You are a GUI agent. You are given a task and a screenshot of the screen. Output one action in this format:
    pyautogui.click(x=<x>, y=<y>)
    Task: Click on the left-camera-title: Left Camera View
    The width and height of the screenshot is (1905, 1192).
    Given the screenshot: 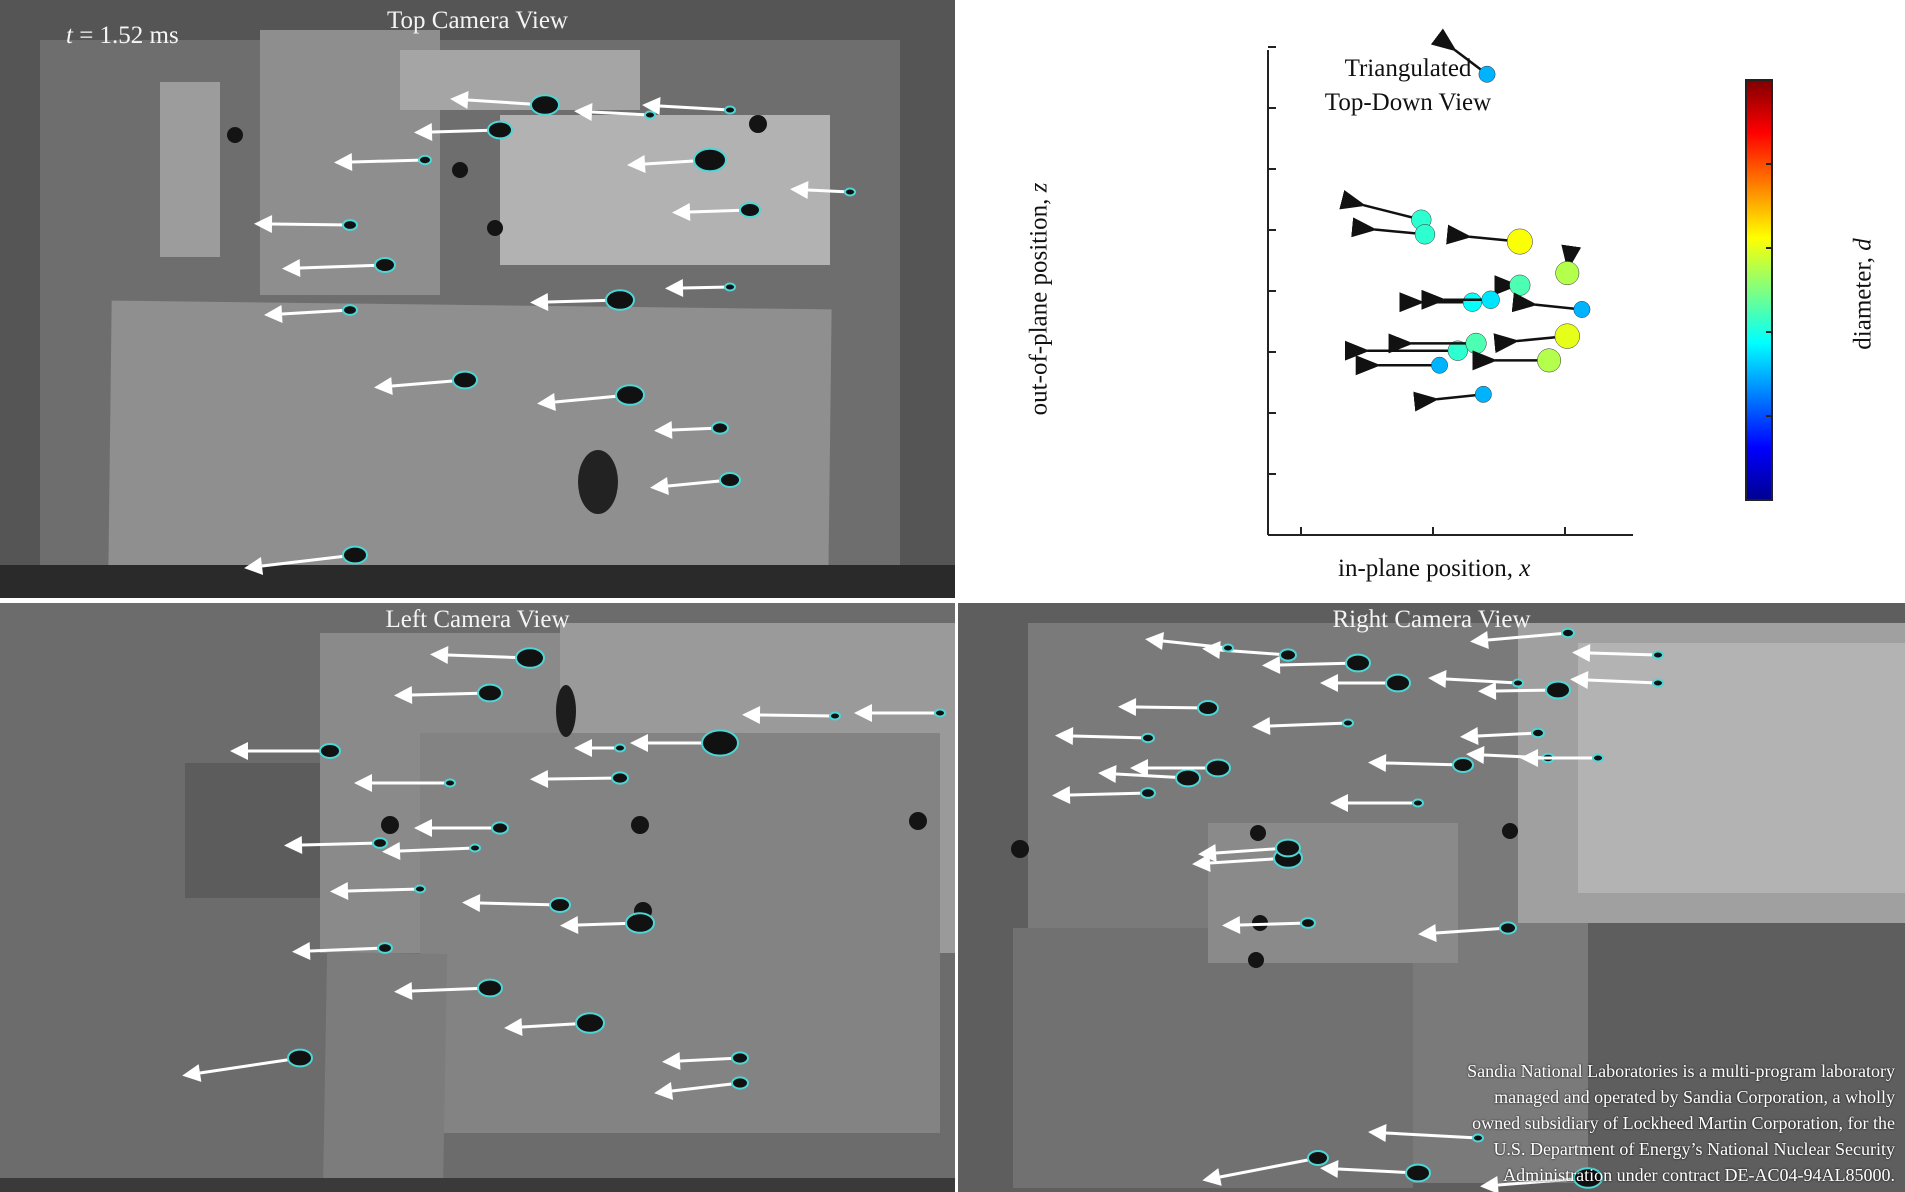 What is the action you would take?
    pyautogui.click(x=477, y=619)
    